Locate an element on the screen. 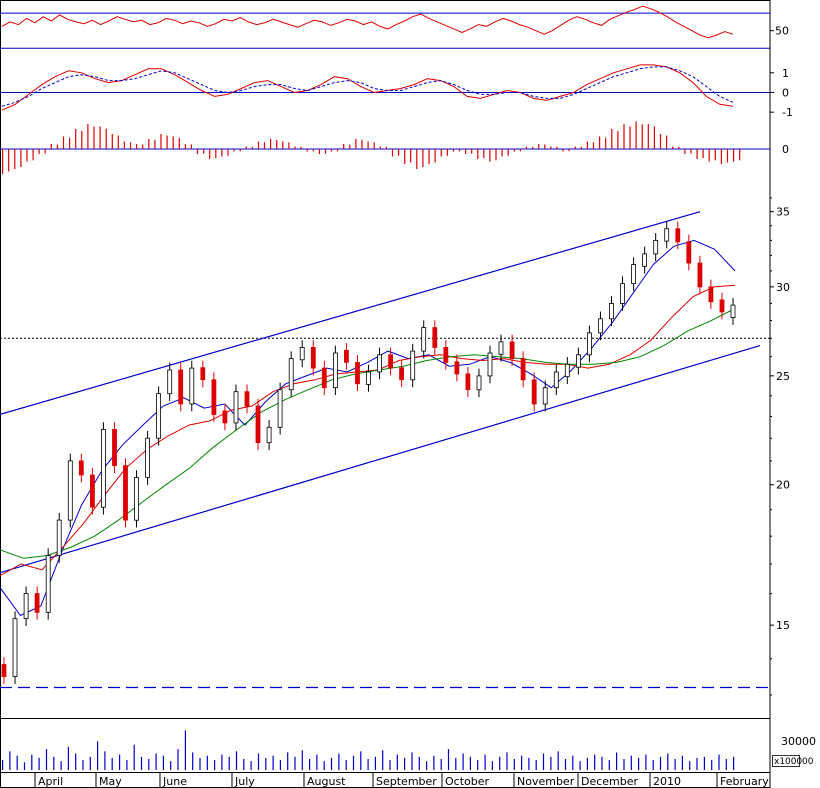 The image size is (820, 788). rsi-line is located at coordinates (367, 22).